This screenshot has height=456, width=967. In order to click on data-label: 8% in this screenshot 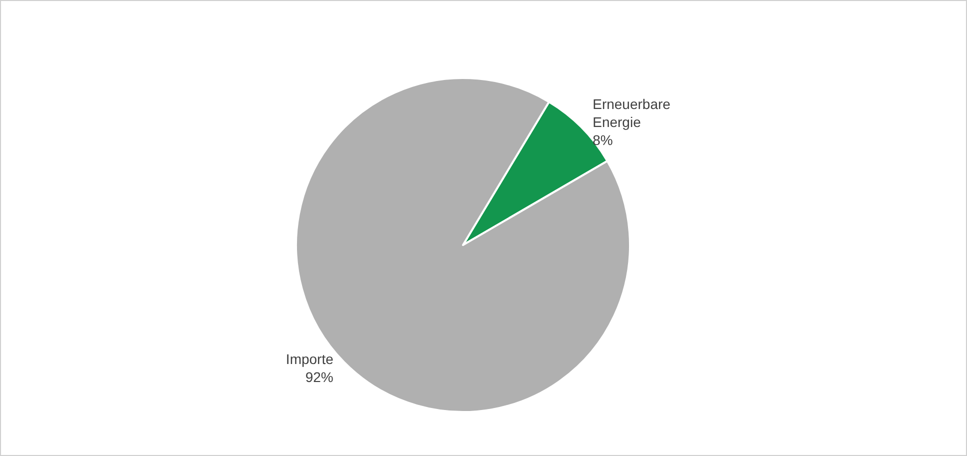, I will do `click(602, 140)`.